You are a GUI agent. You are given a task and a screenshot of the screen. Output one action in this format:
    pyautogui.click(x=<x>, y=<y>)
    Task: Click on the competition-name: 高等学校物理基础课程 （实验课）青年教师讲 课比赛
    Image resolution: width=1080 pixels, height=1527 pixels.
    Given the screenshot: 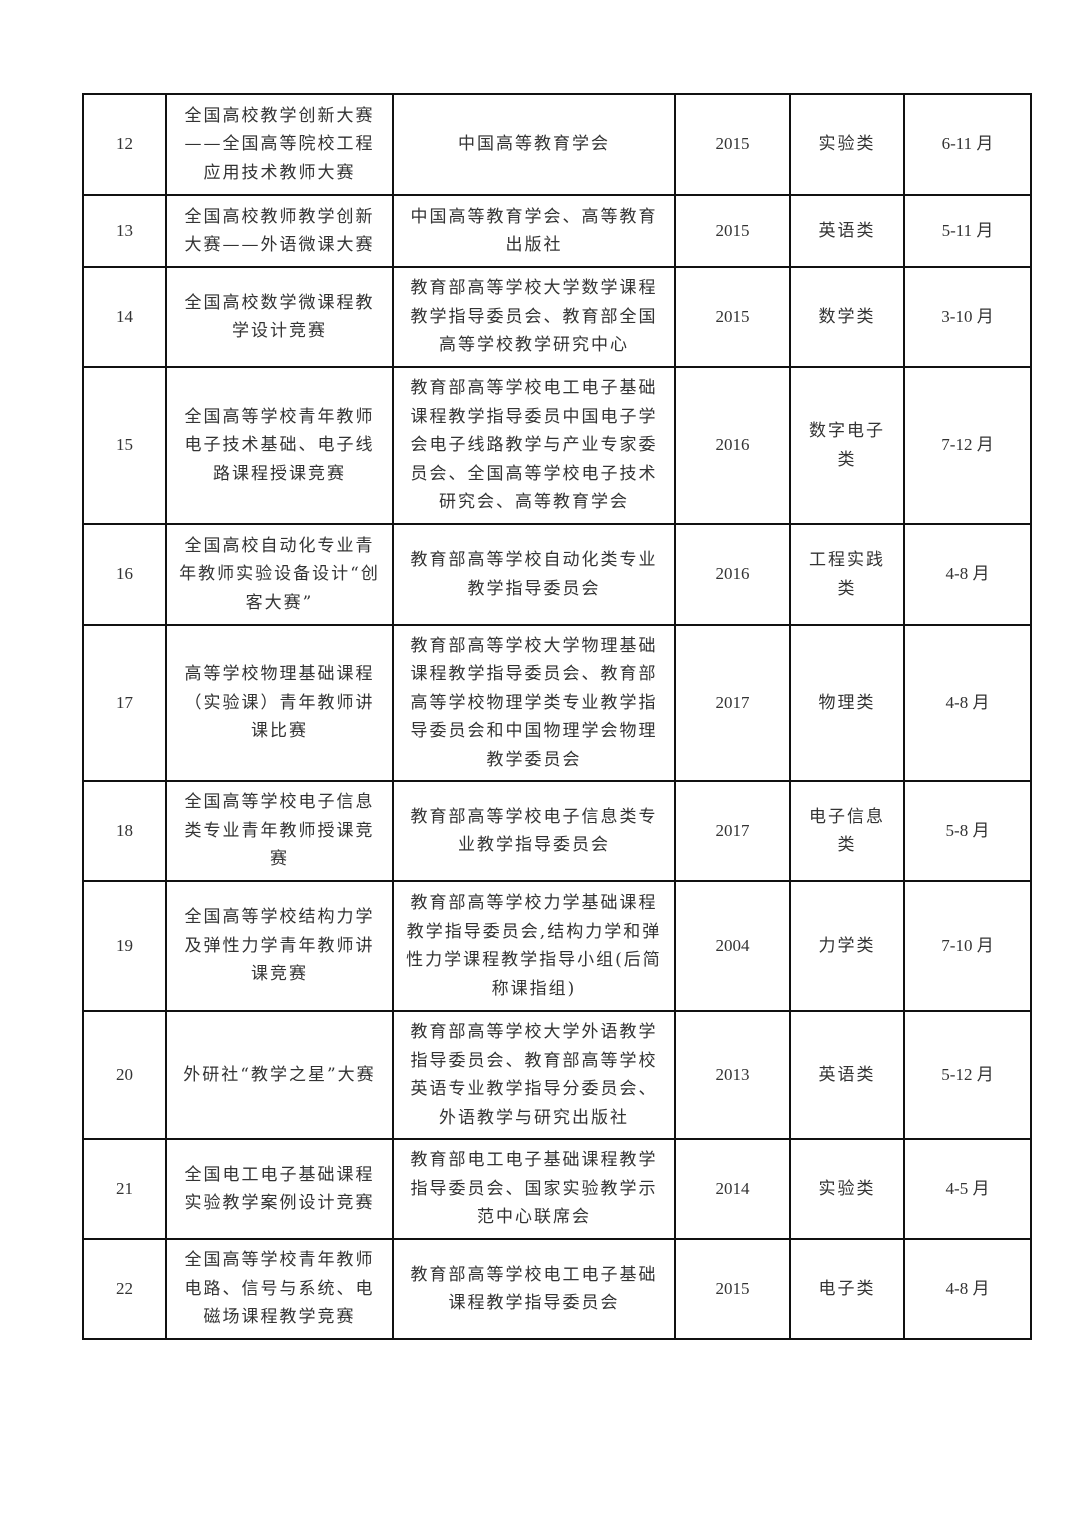 What is the action you would take?
    pyautogui.click(x=279, y=703)
    